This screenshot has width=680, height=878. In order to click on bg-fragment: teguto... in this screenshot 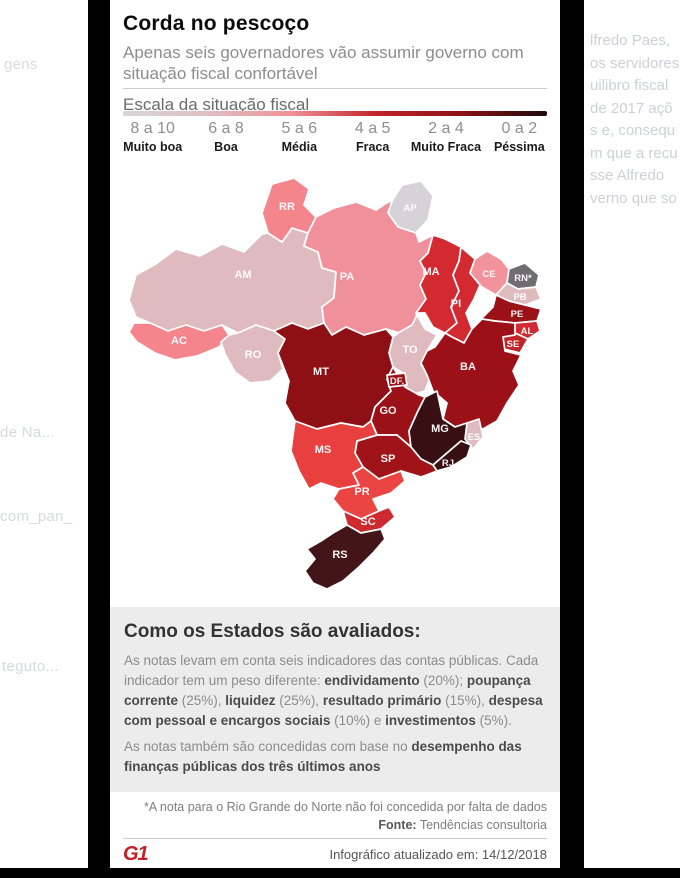, I will do `click(30, 666)`.